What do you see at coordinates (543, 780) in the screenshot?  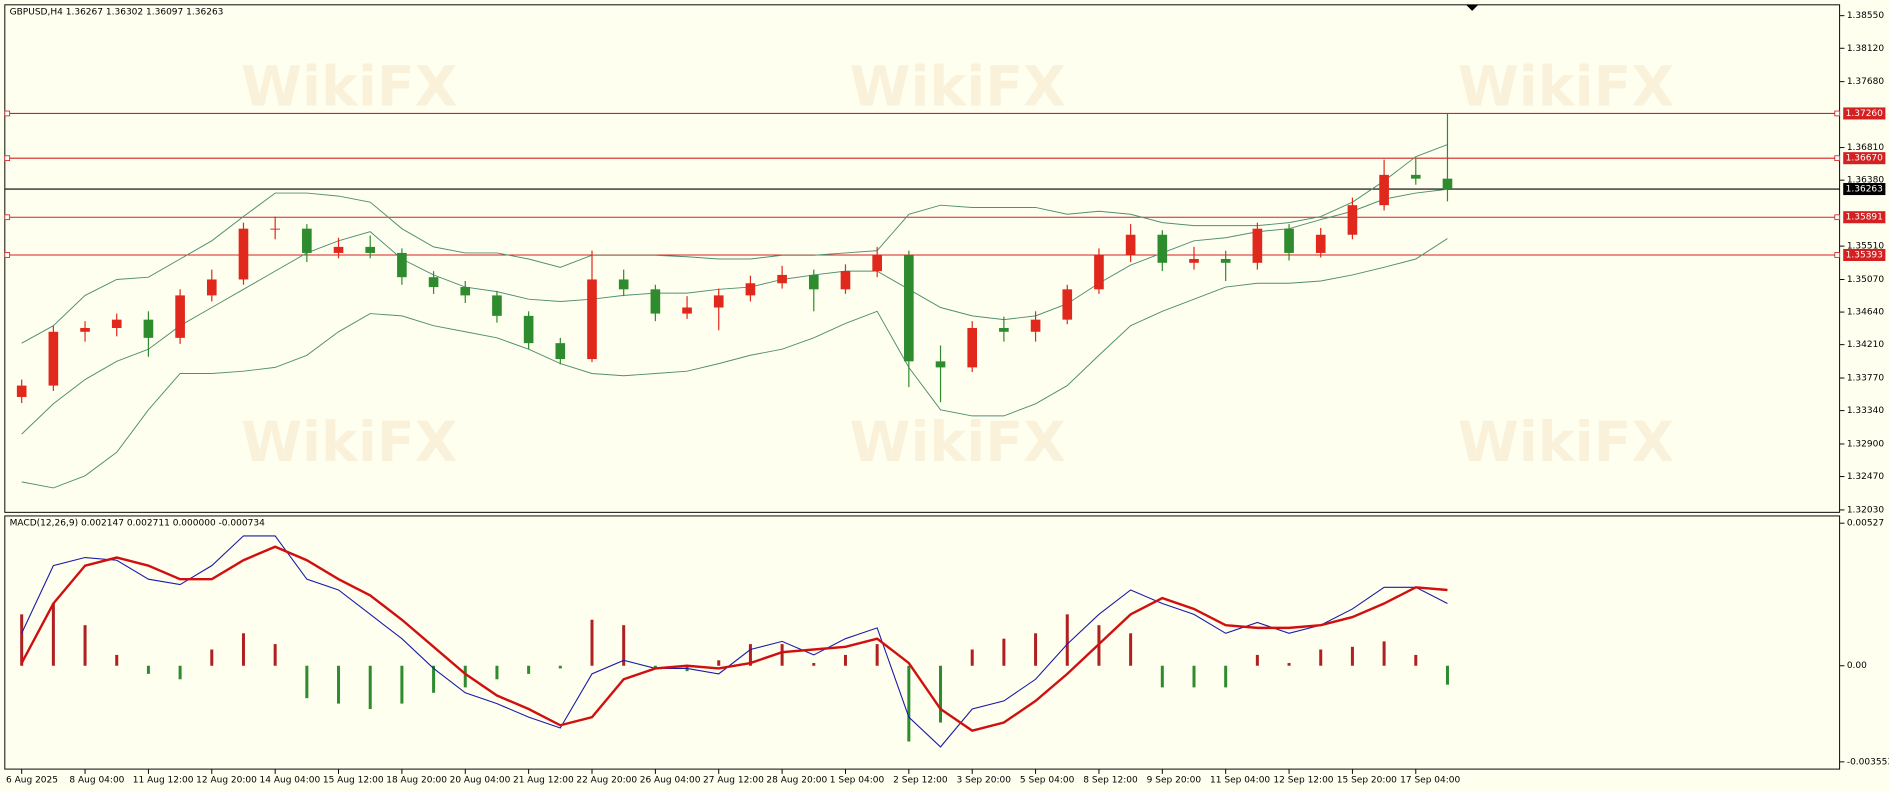 I see `x-tick-label: 21 Aug 12:00` at bounding box center [543, 780].